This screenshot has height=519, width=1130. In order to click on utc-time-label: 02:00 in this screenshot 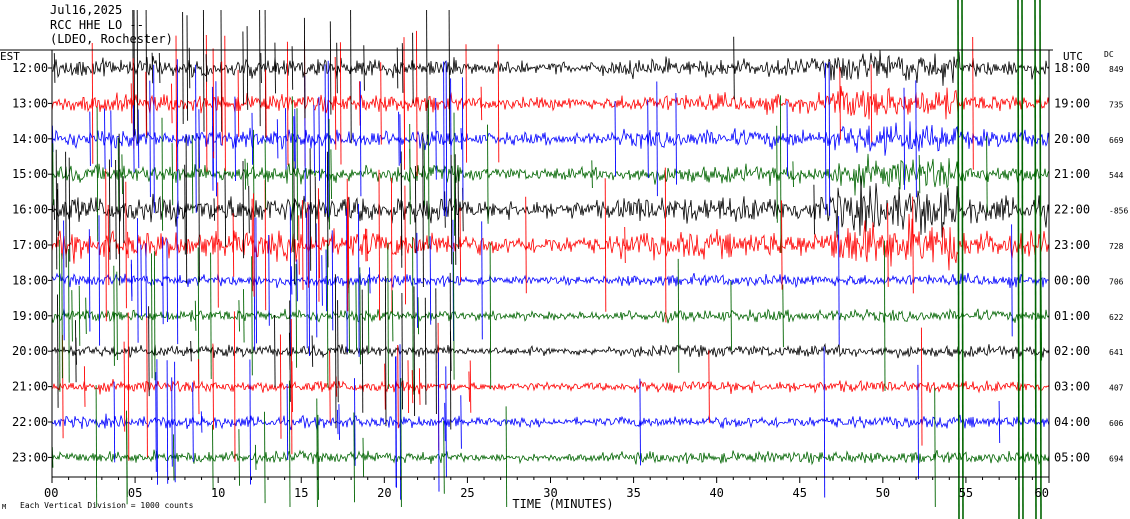, I will do `click(1072, 351)`.